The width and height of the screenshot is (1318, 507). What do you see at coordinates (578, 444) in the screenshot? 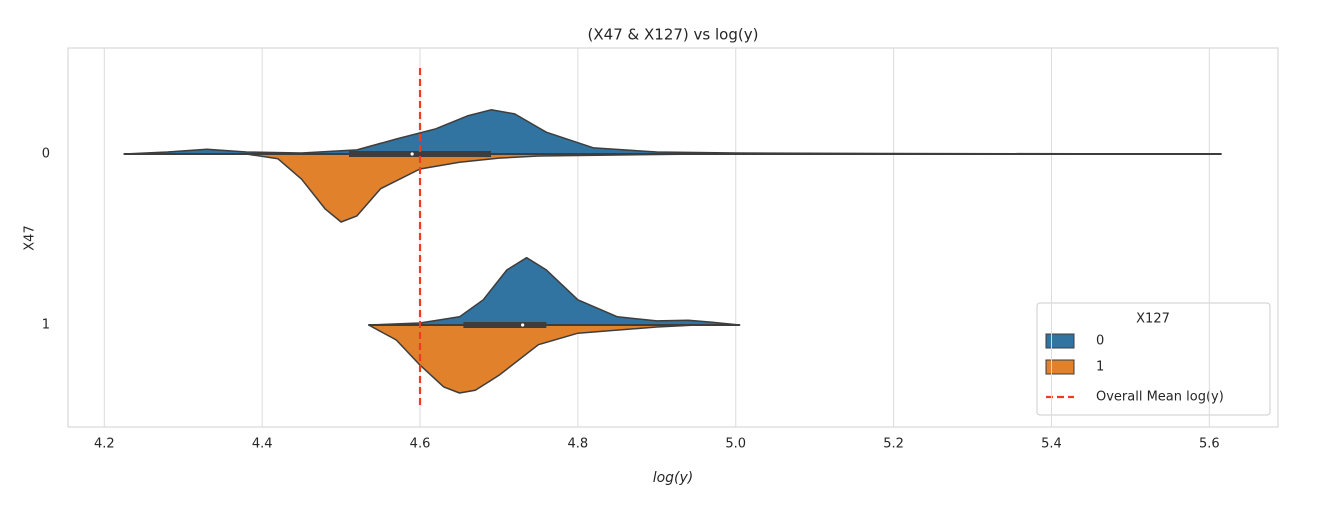
I see `x-tick-label: 4.8` at bounding box center [578, 444].